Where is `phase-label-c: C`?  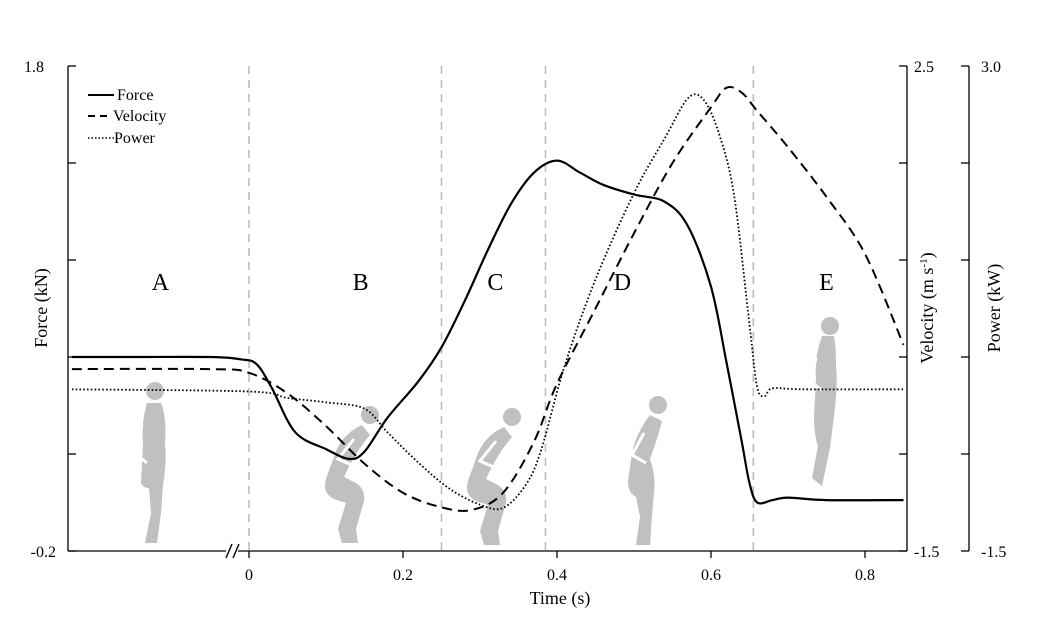 phase-label-c: C is located at coordinates (495, 283).